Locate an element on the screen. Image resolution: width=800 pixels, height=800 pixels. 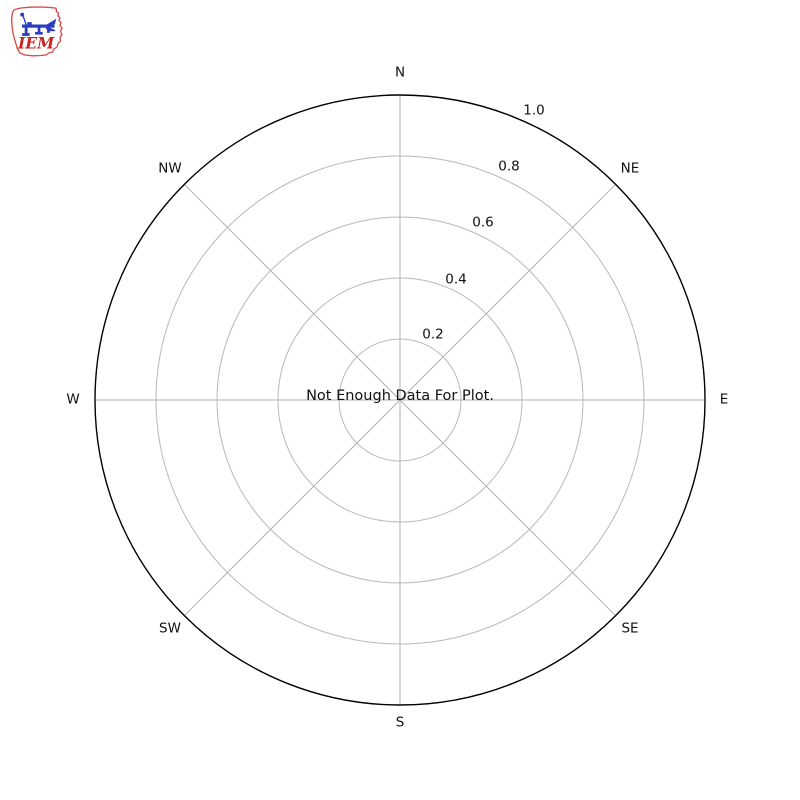
direction-label-n: N is located at coordinates (400, 72).